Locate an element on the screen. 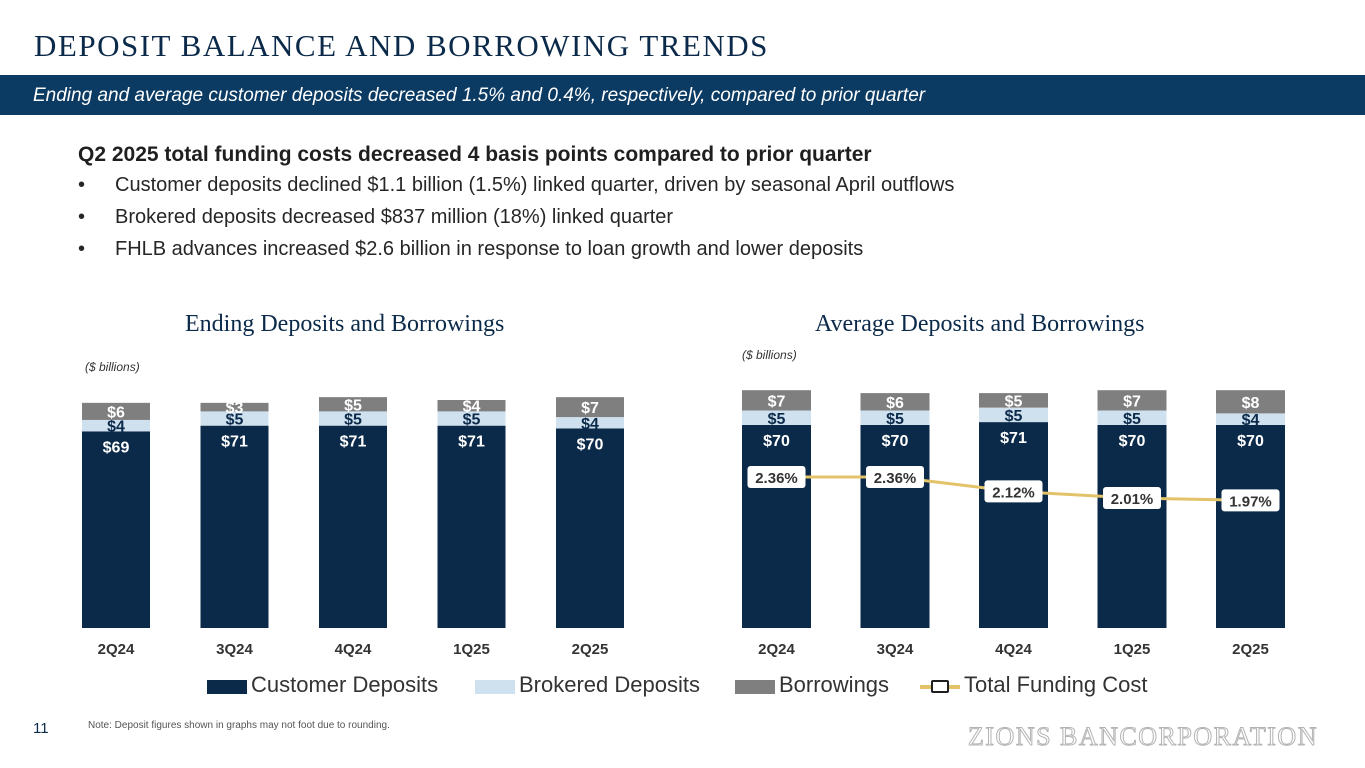 This screenshot has width=1365, height=768. average-data-label-borrowings: $8 is located at coordinates (1251, 403).